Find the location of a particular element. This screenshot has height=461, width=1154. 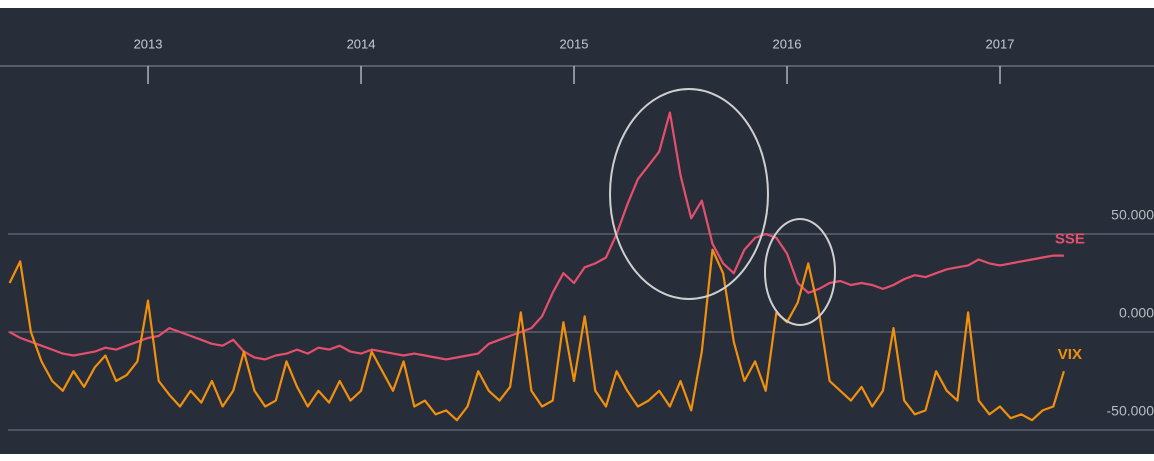

series-label: SSE is located at coordinates (1070, 239).